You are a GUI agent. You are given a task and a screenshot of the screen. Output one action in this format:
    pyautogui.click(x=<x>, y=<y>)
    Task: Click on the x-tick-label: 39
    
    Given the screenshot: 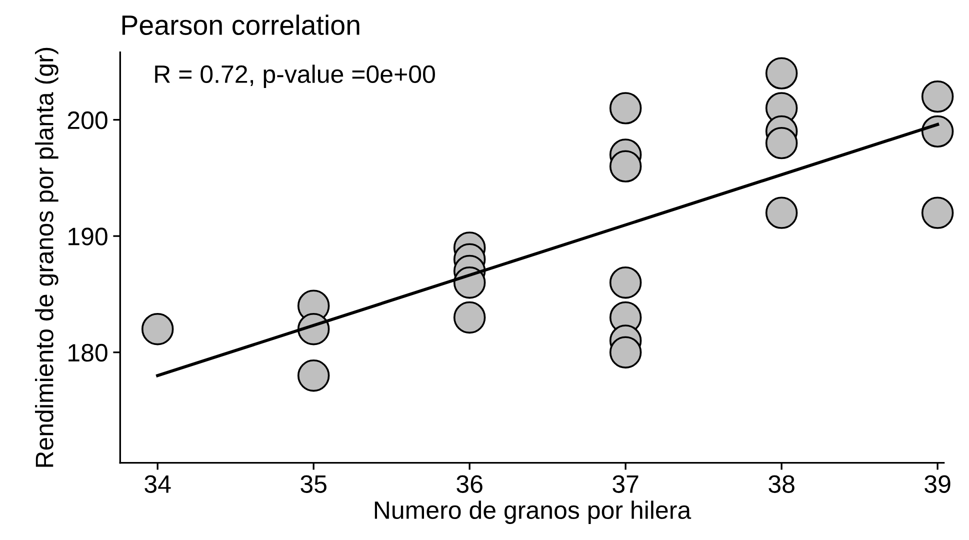 What is the action you would take?
    pyautogui.click(x=937, y=484)
    